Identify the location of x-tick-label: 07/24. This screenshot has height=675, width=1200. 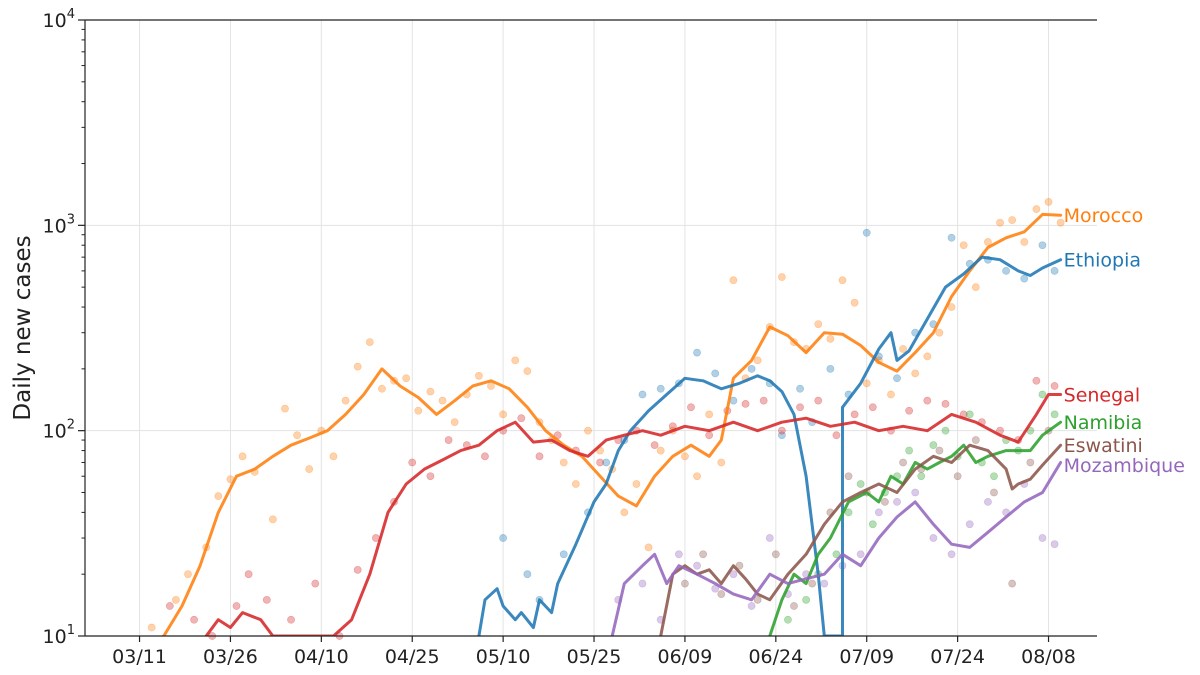
(957, 657).